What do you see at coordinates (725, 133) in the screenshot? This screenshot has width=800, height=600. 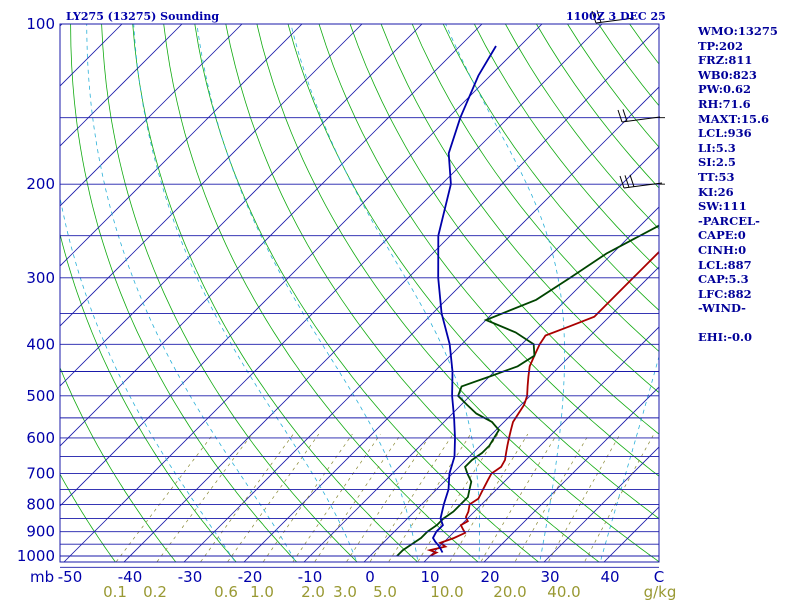 I see `index-line: LCL:936` at bounding box center [725, 133].